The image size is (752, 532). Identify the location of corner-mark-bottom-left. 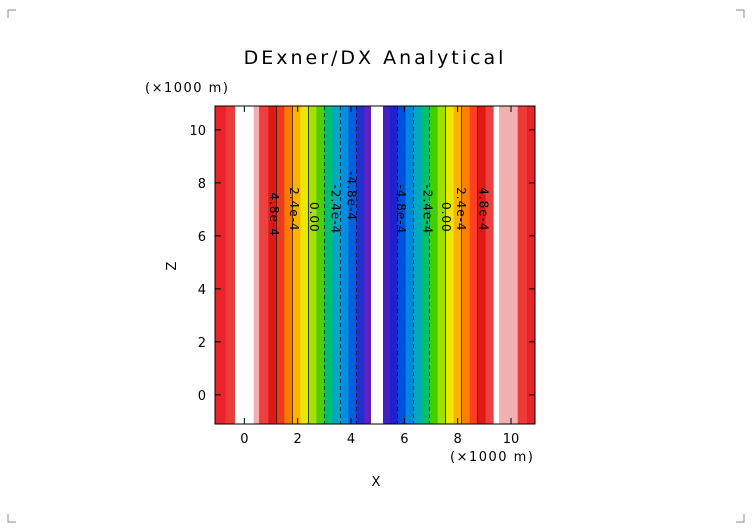
(11, 518).